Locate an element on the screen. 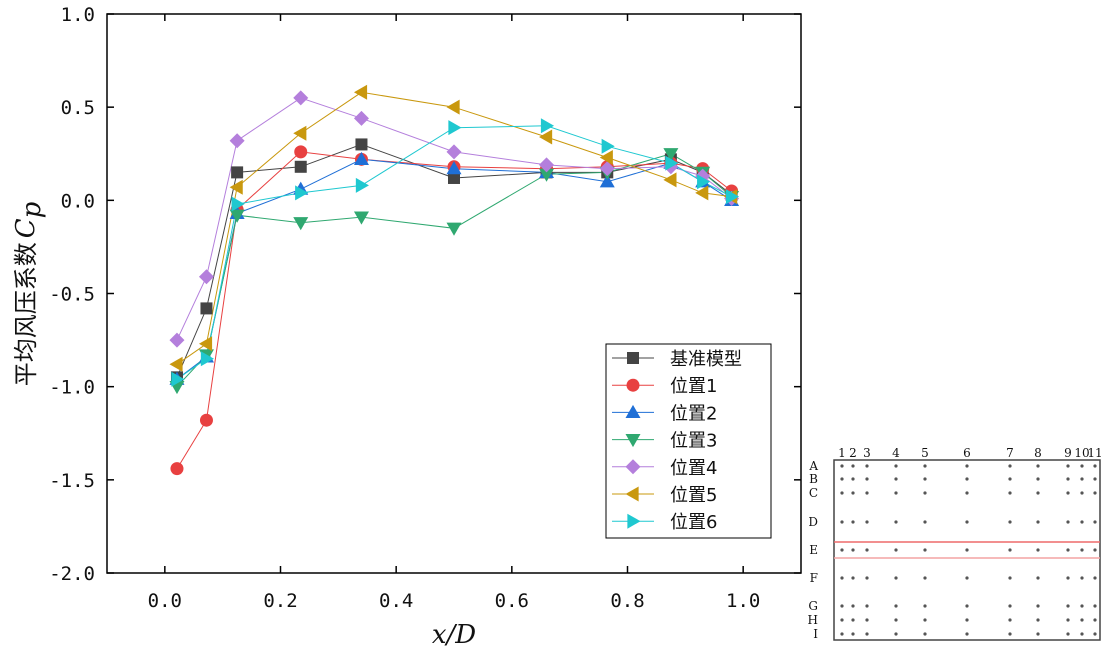 This screenshot has width=1108, height=650. legend-item: 位置6 is located at coordinates (664, 522).